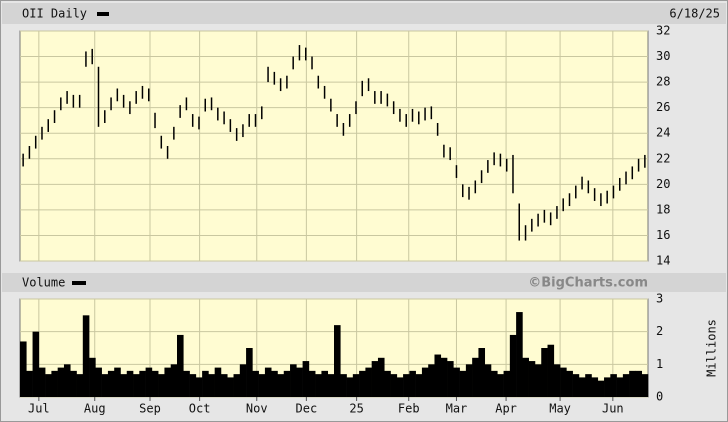  What do you see at coordinates (663, 184) in the screenshot?
I see `y-tick-label: 20` at bounding box center [663, 184].